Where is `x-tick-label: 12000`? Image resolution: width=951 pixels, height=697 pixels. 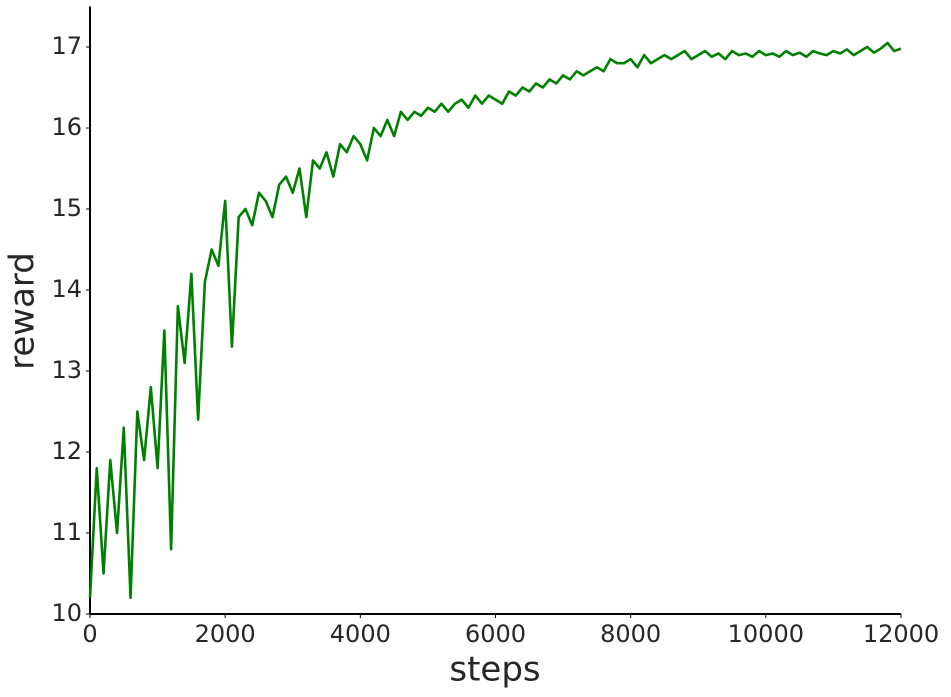 x-tick-label: 12000 is located at coordinates (901, 634).